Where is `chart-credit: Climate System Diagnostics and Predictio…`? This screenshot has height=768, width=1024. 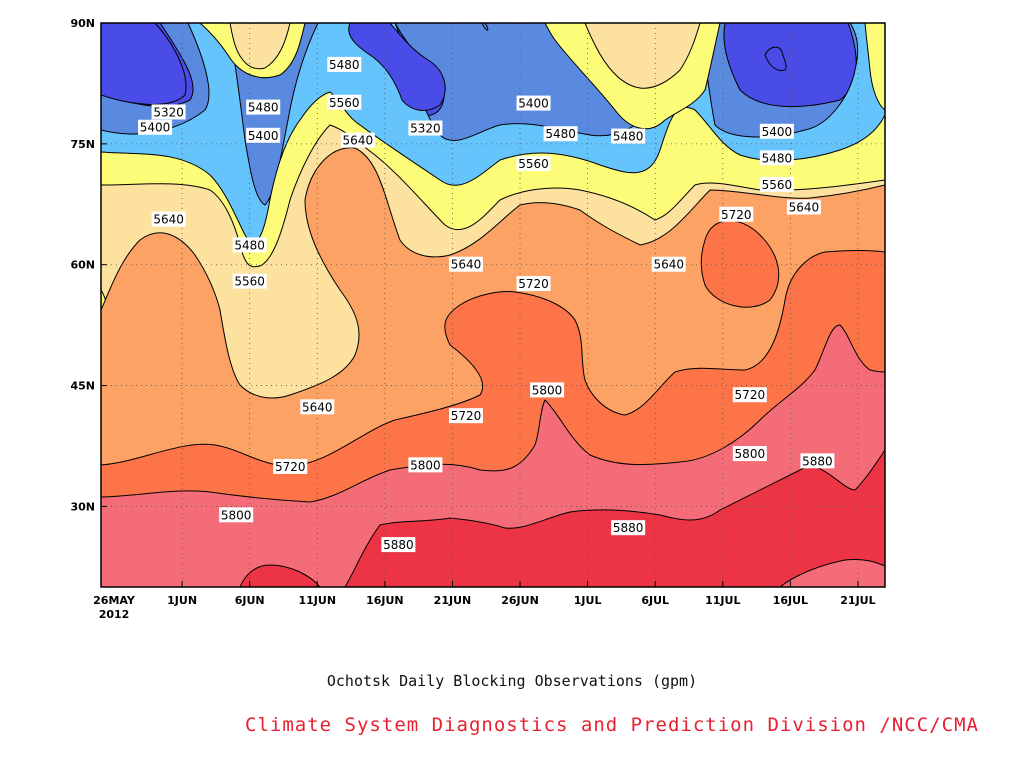 chart-credit: Climate System Diagnostics and Predictio… is located at coordinates (612, 725).